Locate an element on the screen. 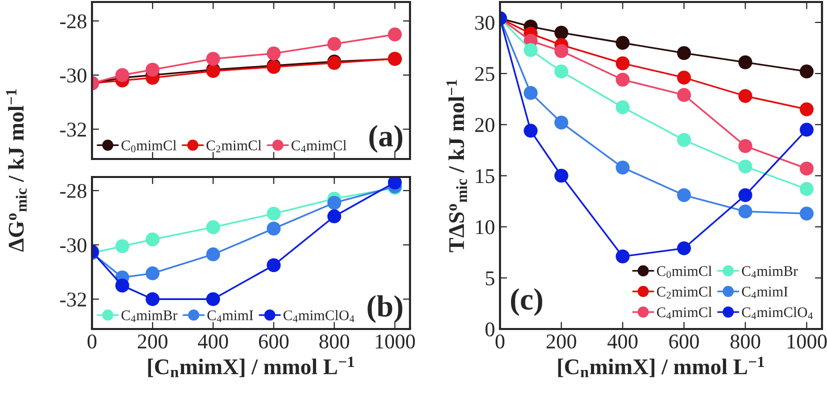 The image size is (827, 396). y-tick-label: 15 is located at coordinates (485, 176).